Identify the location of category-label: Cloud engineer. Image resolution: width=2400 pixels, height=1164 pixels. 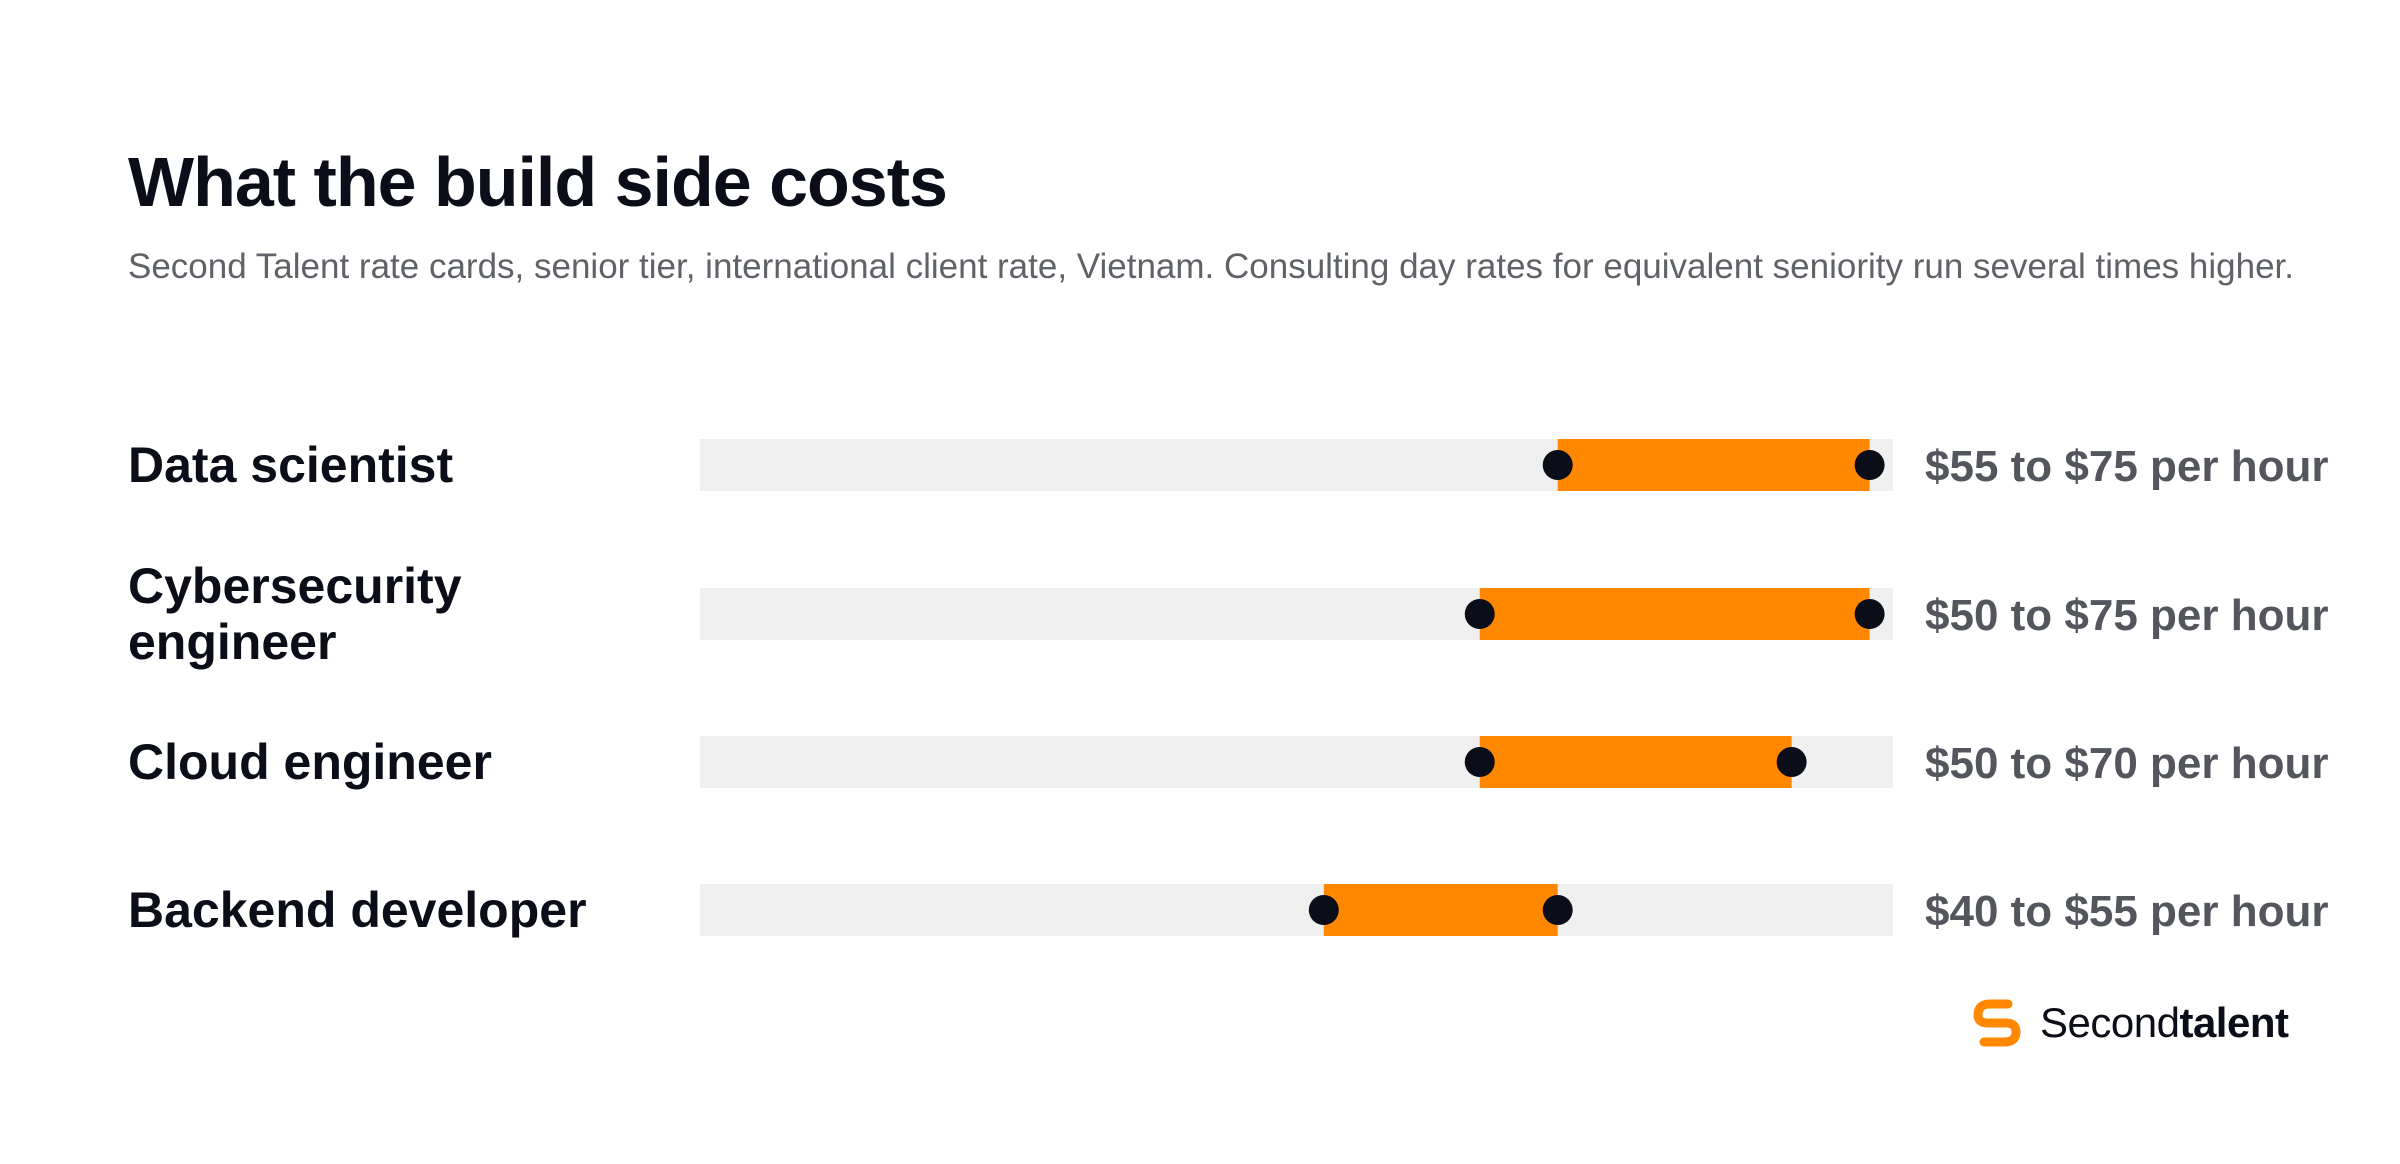
(310, 762).